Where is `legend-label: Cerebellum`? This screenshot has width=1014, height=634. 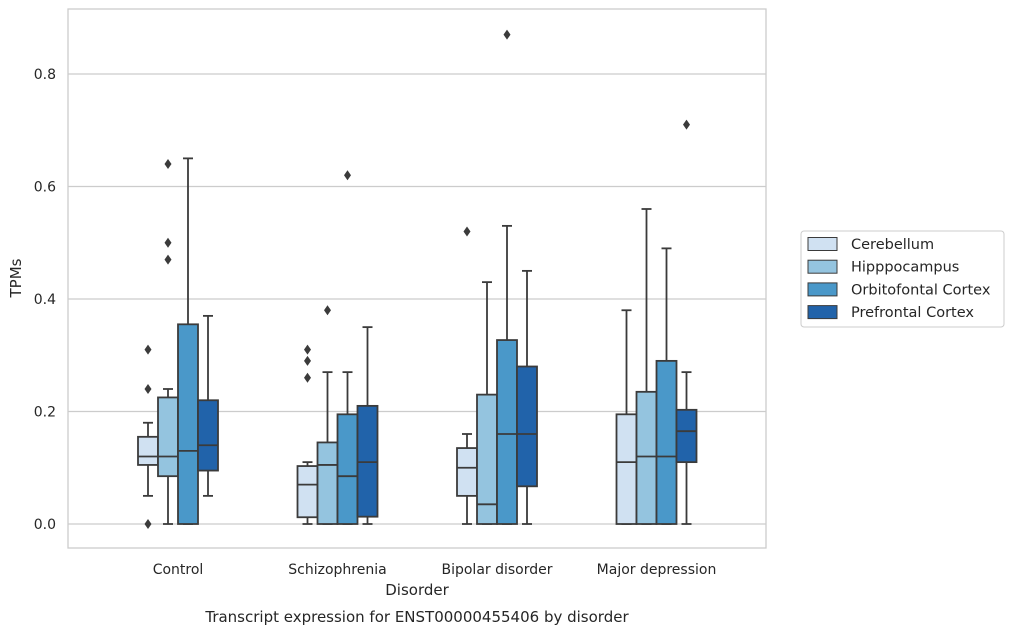
legend-label: Cerebellum is located at coordinates (892, 245).